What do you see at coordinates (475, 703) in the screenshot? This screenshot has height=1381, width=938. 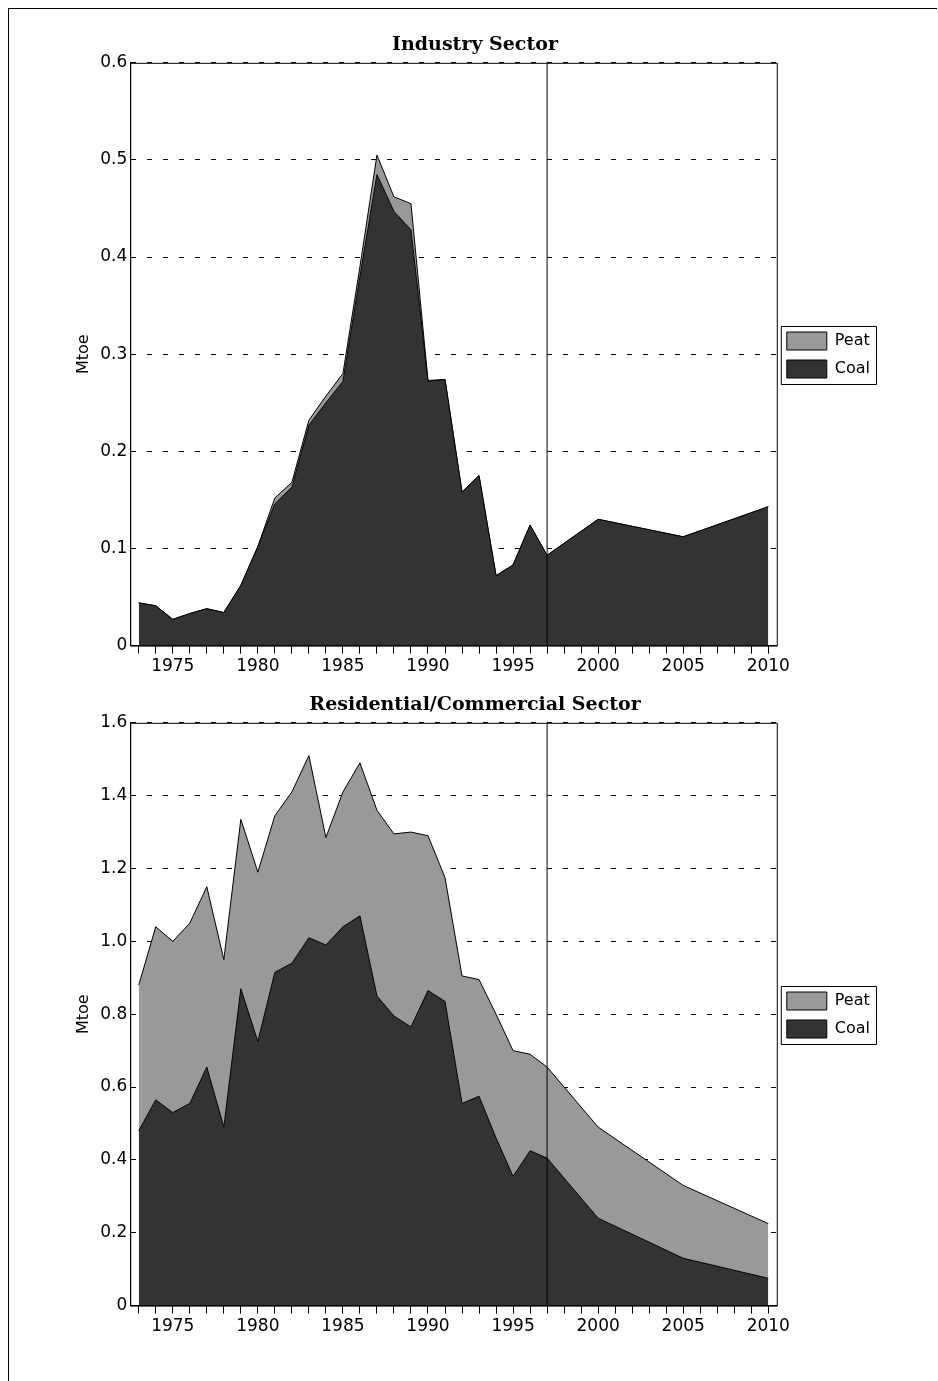 I see `chart-title: Residential/Commercial Sector` at bounding box center [475, 703].